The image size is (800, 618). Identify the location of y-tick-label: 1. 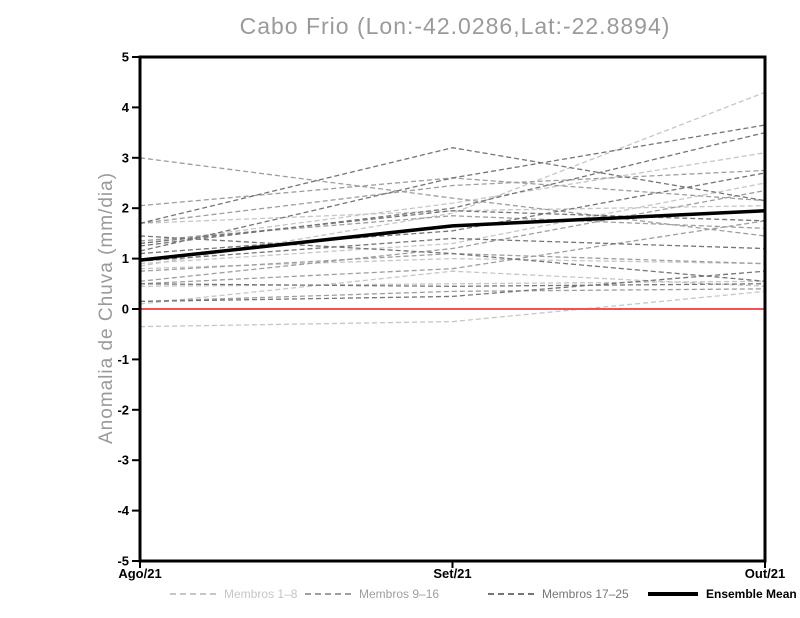
(125, 258).